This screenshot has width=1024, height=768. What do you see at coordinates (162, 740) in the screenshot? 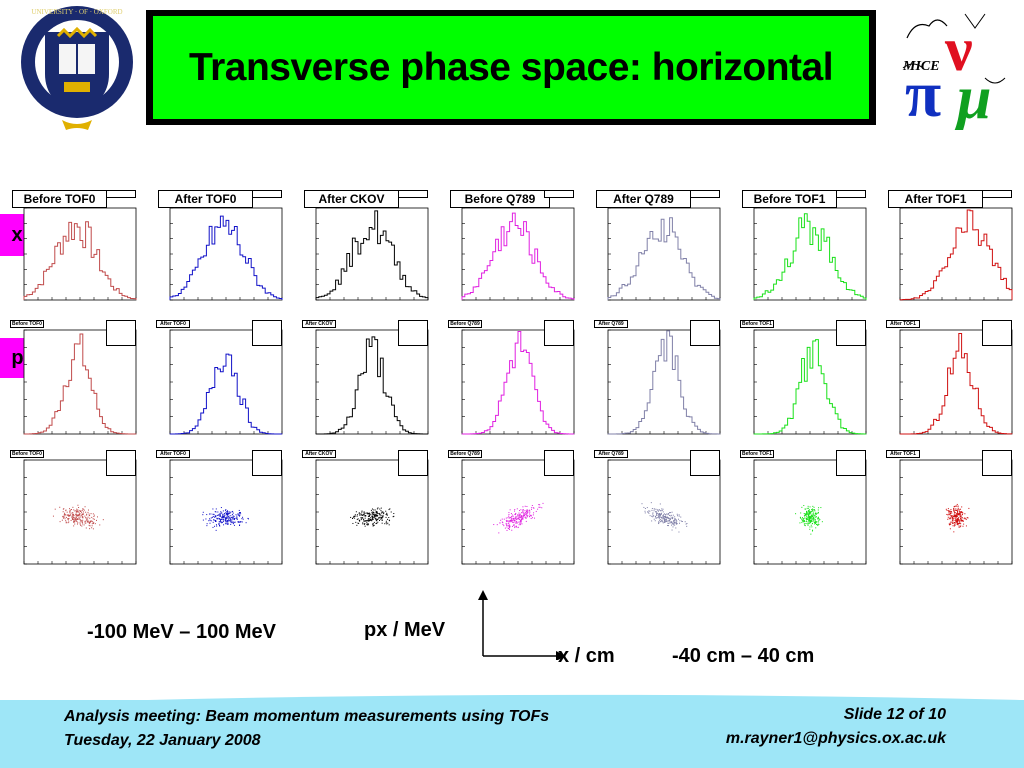
I see `footer-date: Tuesday, 22 January 2008` at bounding box center [162, 740].